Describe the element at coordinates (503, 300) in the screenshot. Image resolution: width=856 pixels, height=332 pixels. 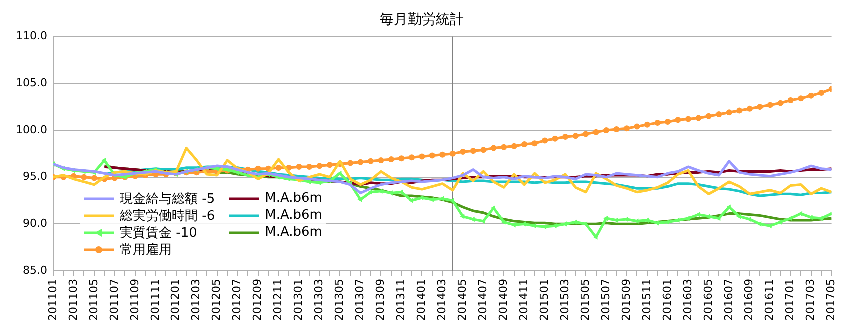
I see `x-tick-label: 201409` at that location.